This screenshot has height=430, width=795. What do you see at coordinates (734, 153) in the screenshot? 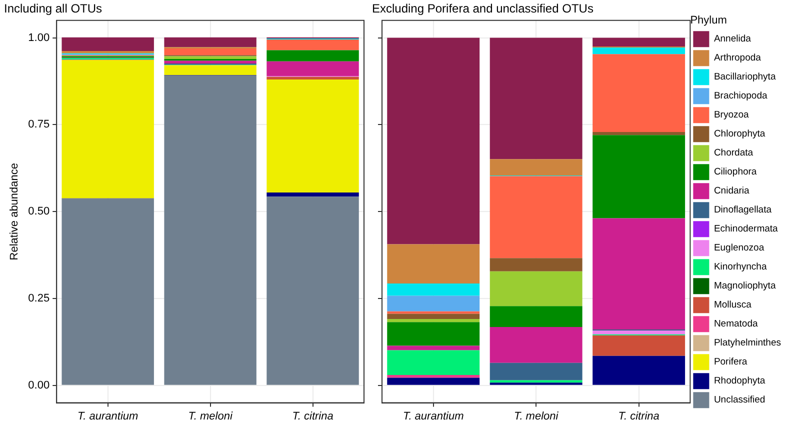
I see `legend-label: Chordata` at bounding box center [734, 153].